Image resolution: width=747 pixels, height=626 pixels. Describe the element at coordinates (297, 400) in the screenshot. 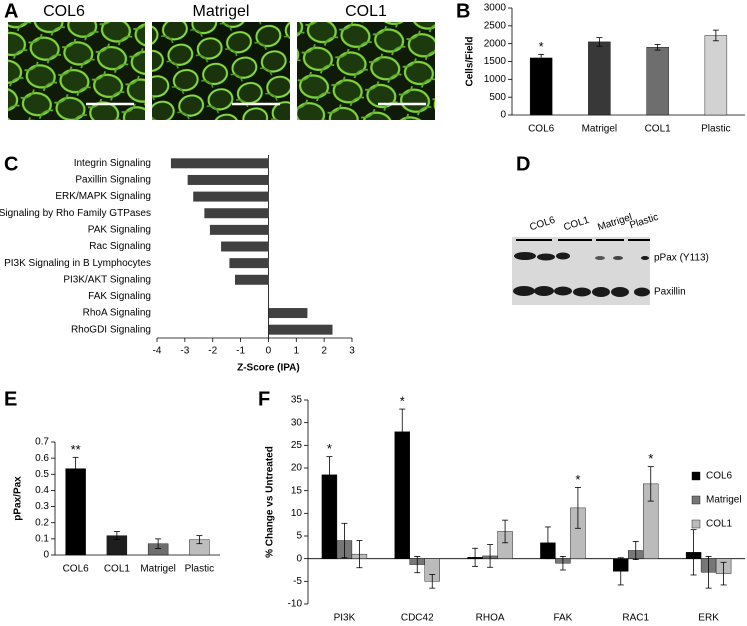

I see `y-tick-label: 35` at that location.